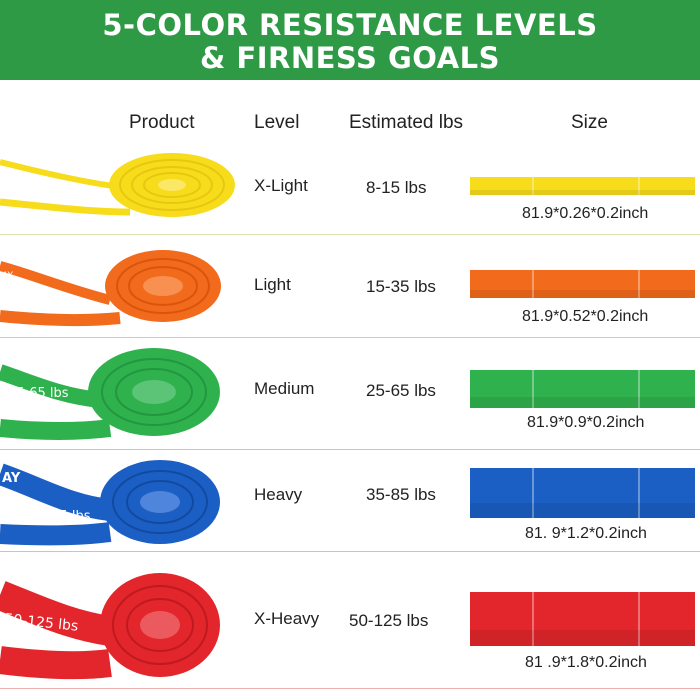 The image size is (700, 700). Describe the element at coordinates (284, 388) in the screenshot. I see `level-label: Medium` at that location.